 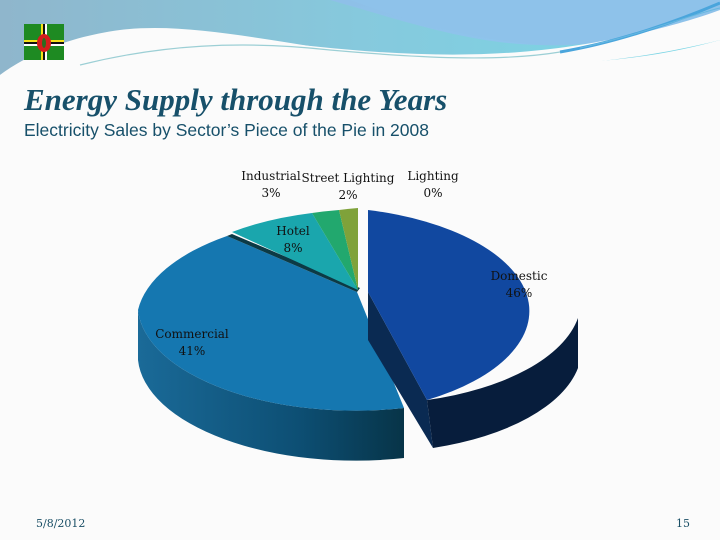 I want to click on slice-industrial, so click(x=335, y=250).